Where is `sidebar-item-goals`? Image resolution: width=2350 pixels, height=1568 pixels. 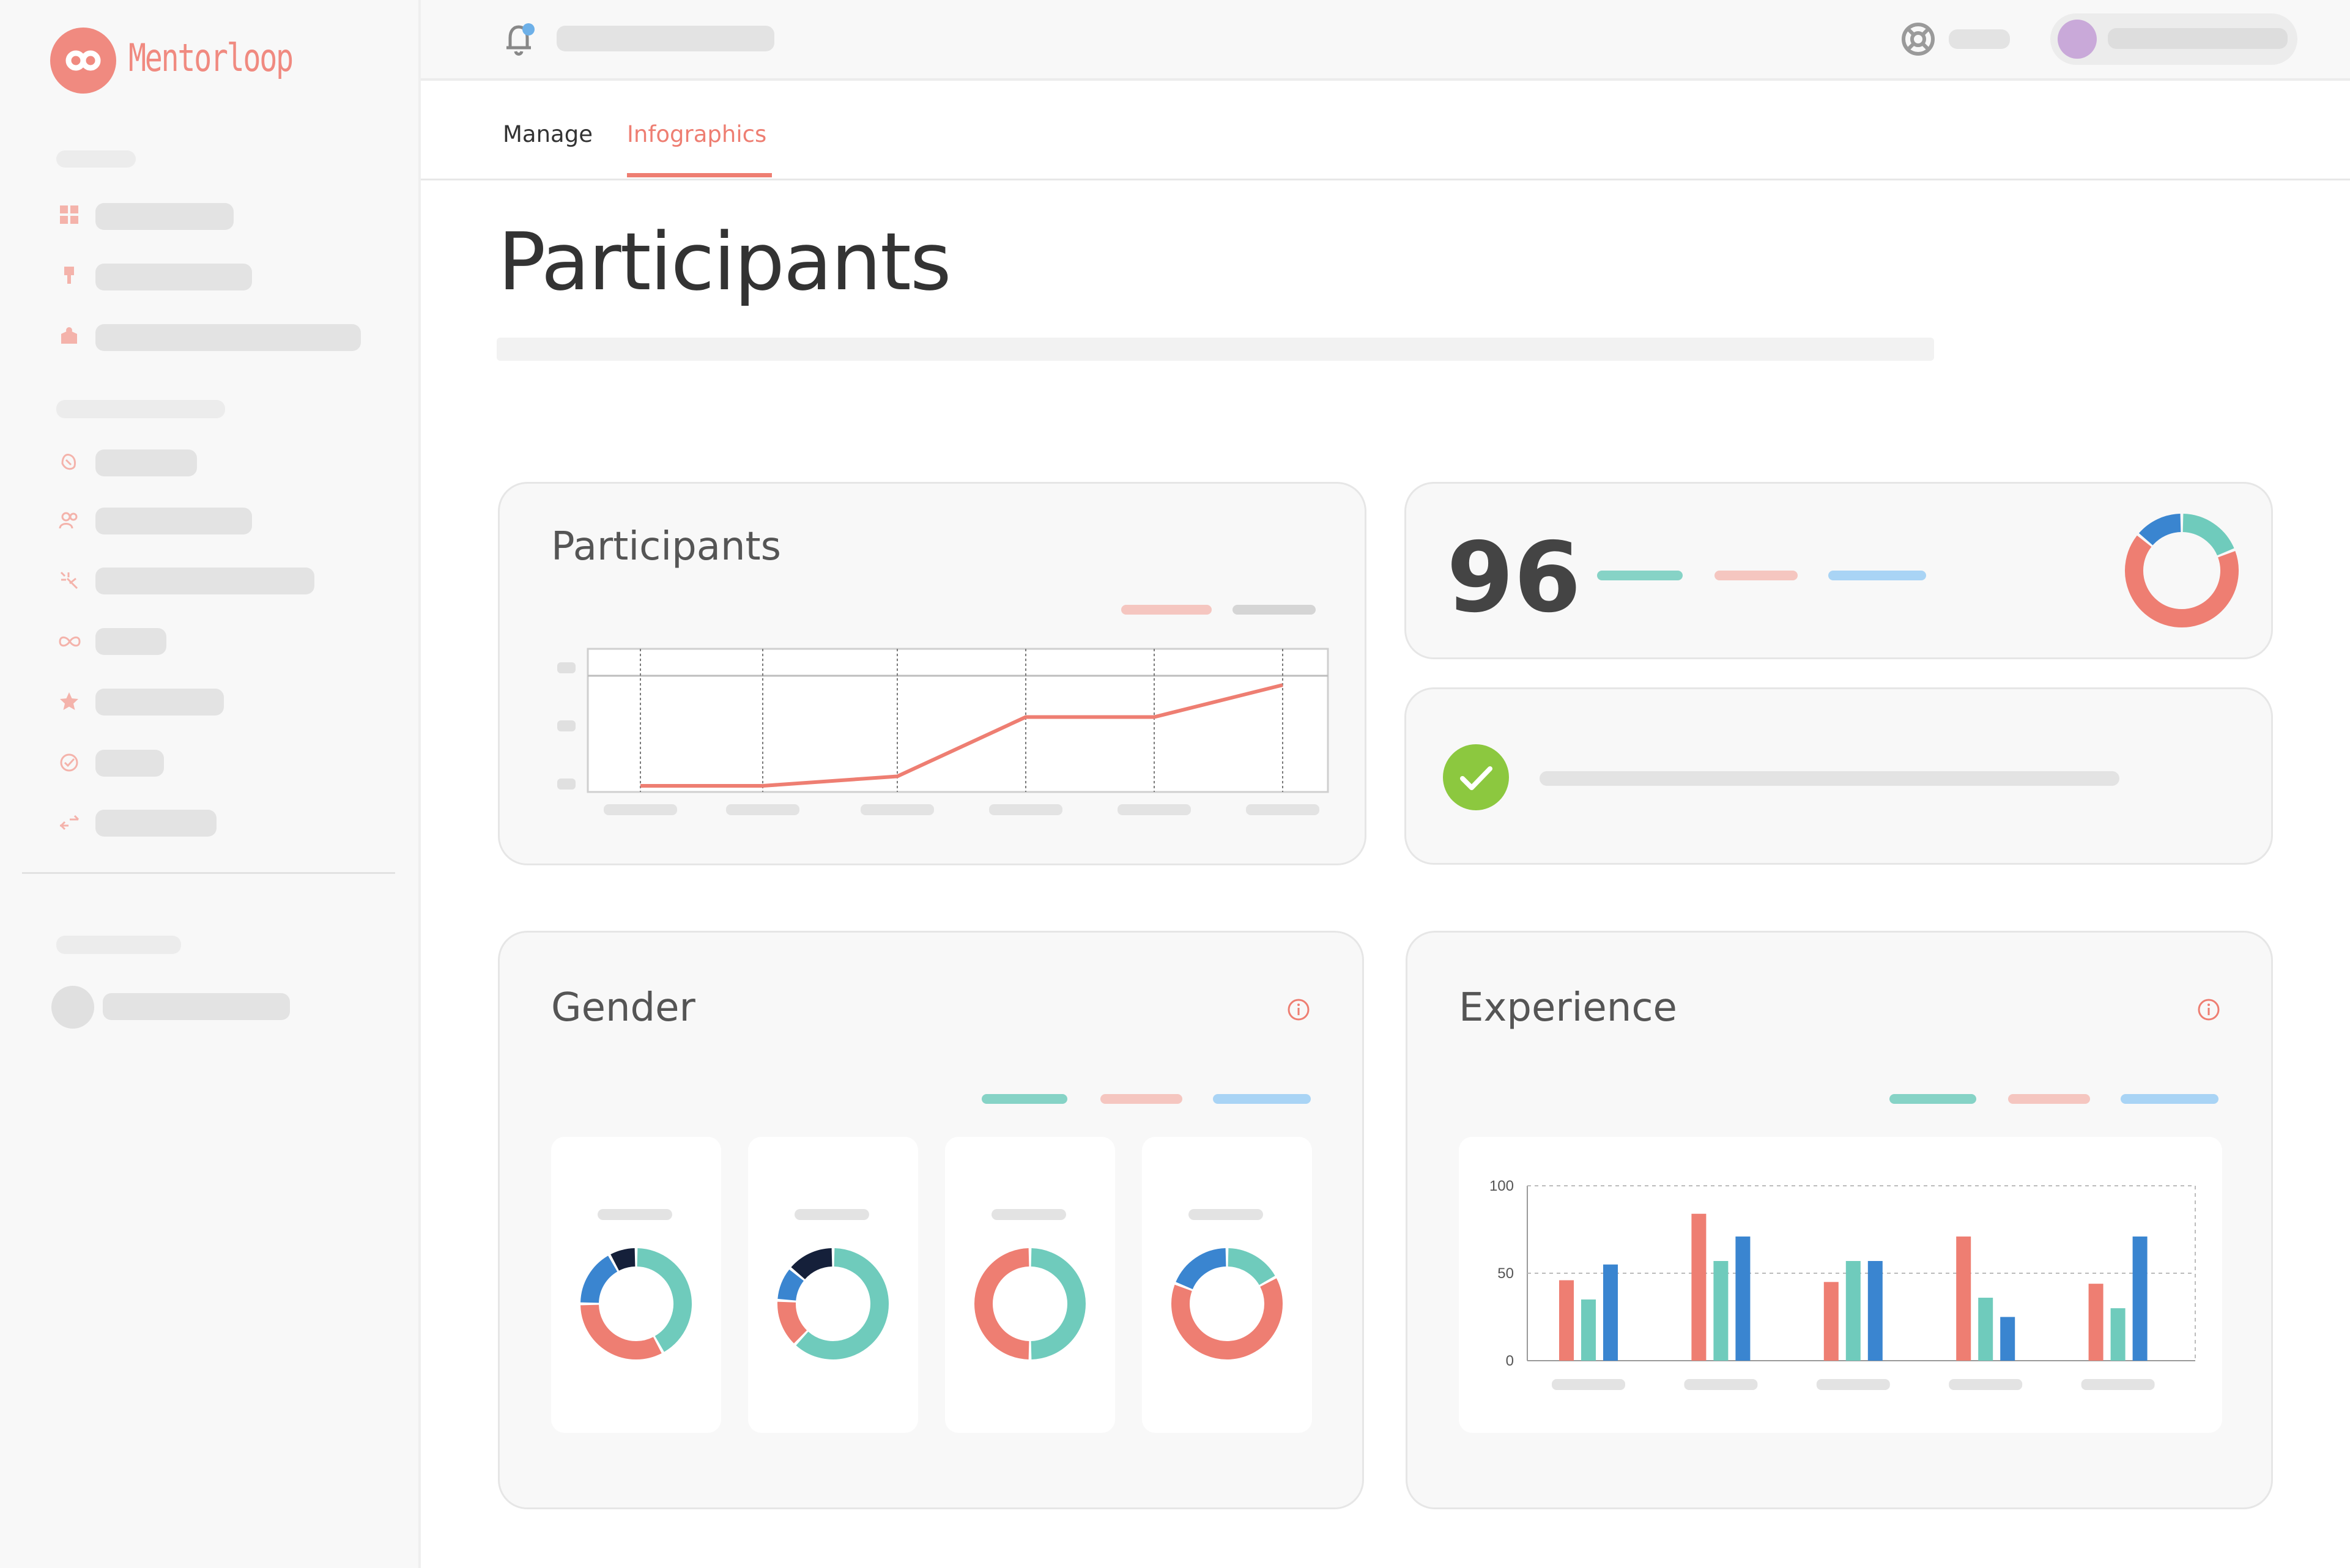 sidebar-item-goals is located at coordinates (173, 277).